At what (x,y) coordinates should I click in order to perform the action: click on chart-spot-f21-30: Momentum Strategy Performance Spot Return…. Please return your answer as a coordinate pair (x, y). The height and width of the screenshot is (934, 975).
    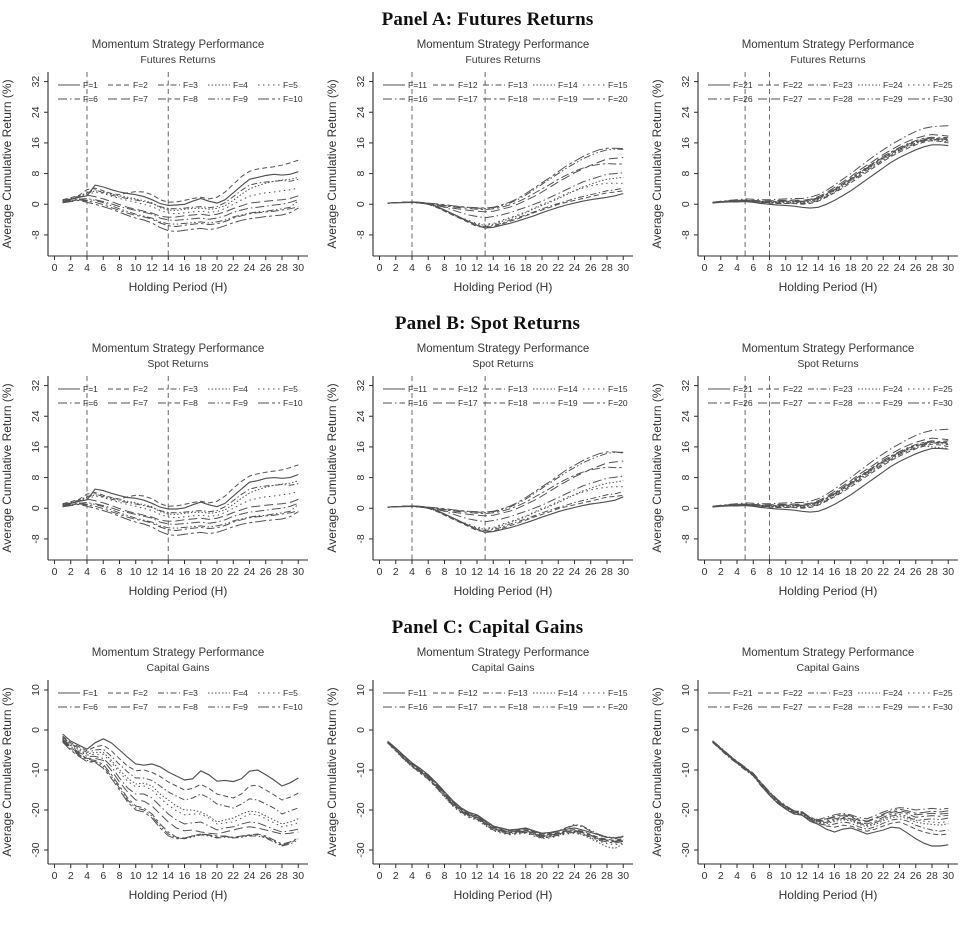
    Looking at the image, I should click on (812, 472).